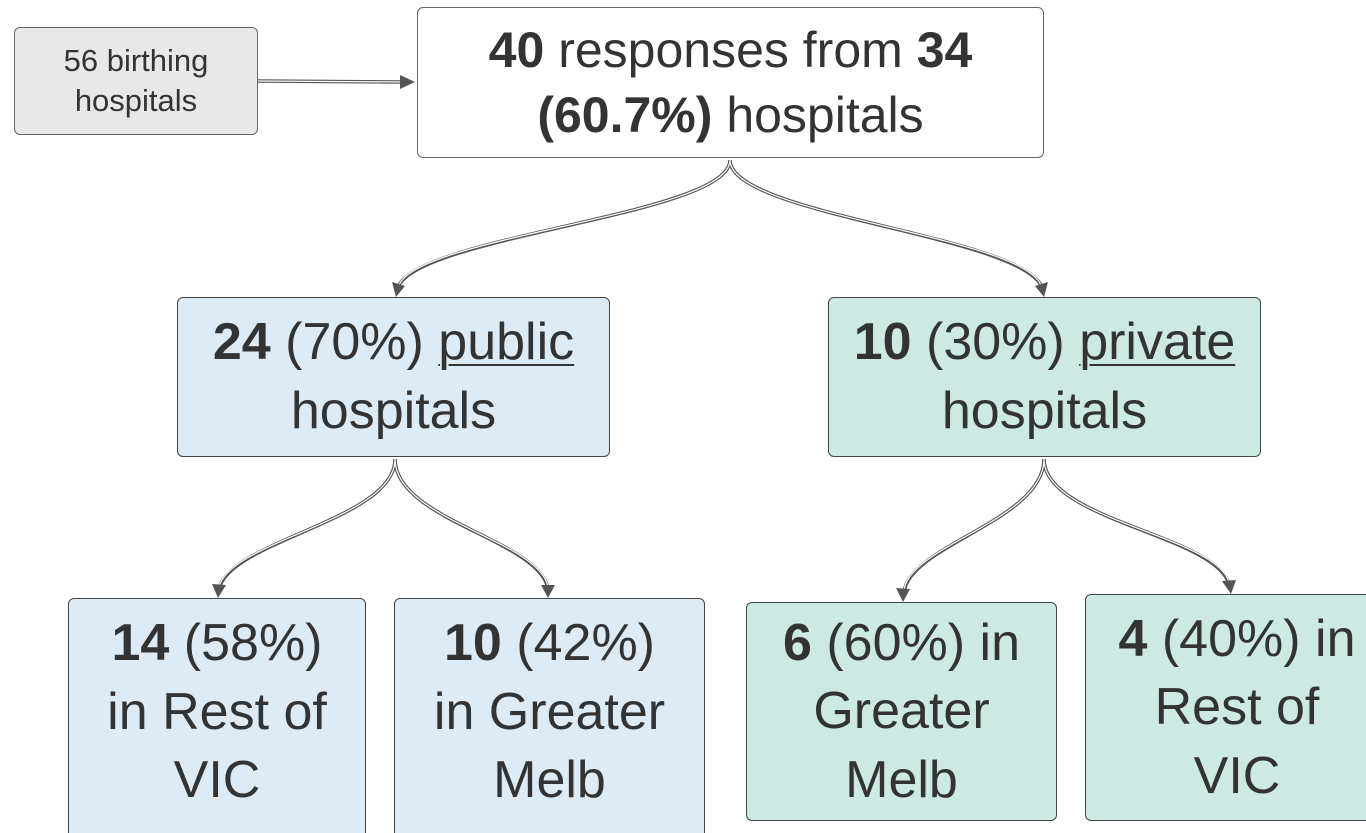  Describe the element at coordinates (354, 342) in the screenshot. I see `share: (70%)` at that location.